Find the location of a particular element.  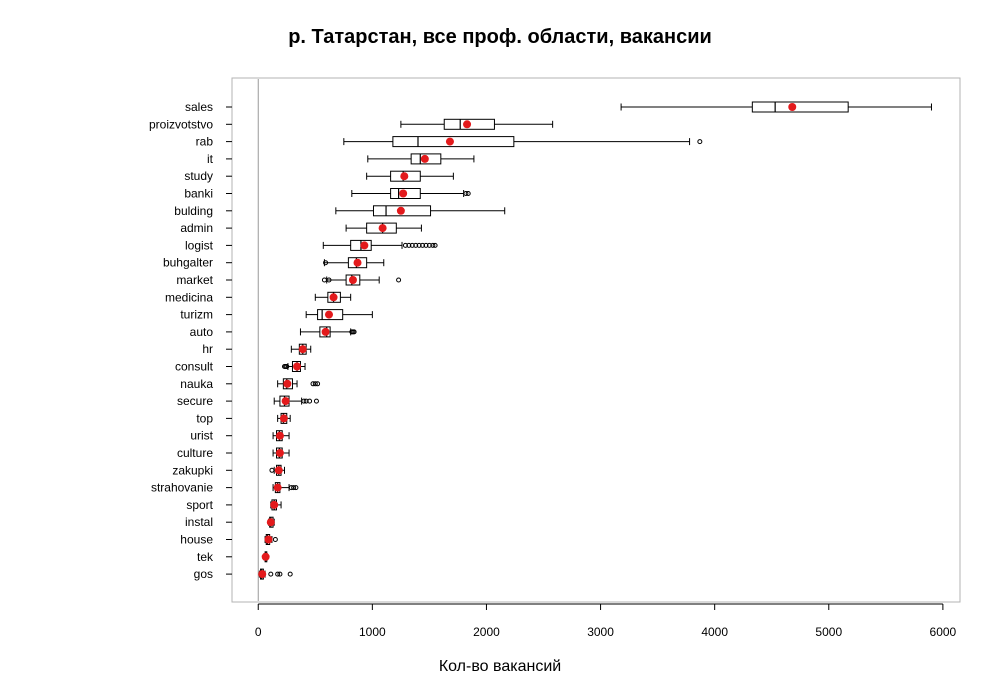

x-tick-label: 4000 is located at coordinates (714, 632).